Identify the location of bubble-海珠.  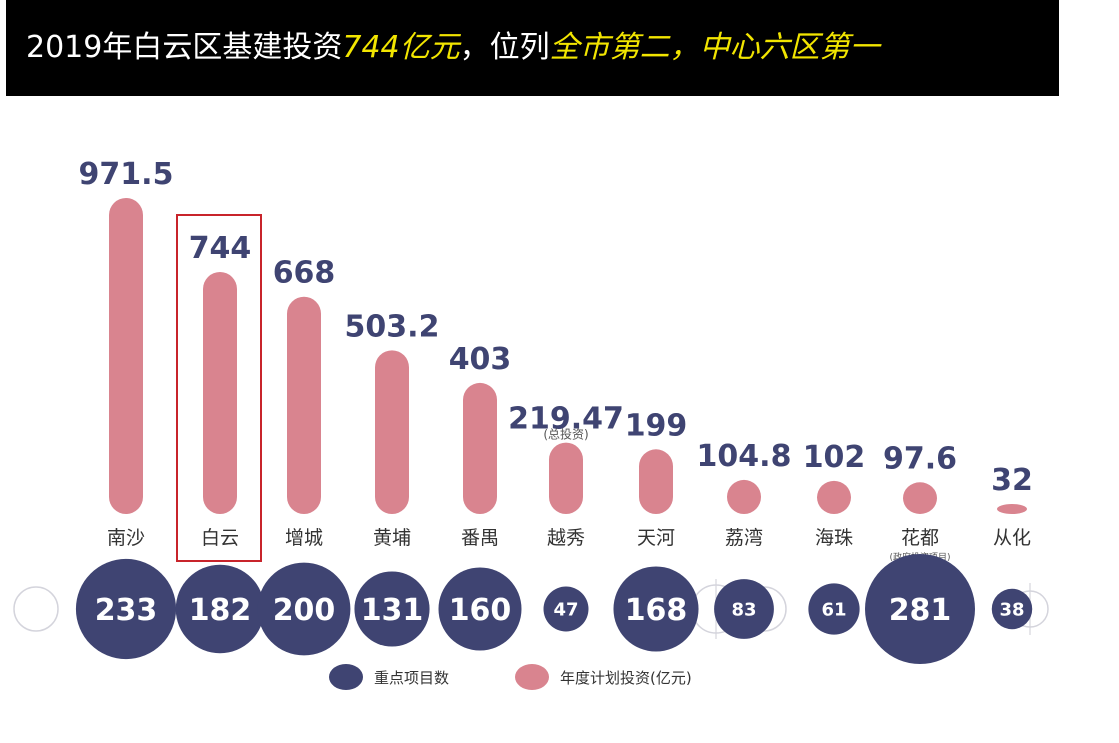
(834, 609).